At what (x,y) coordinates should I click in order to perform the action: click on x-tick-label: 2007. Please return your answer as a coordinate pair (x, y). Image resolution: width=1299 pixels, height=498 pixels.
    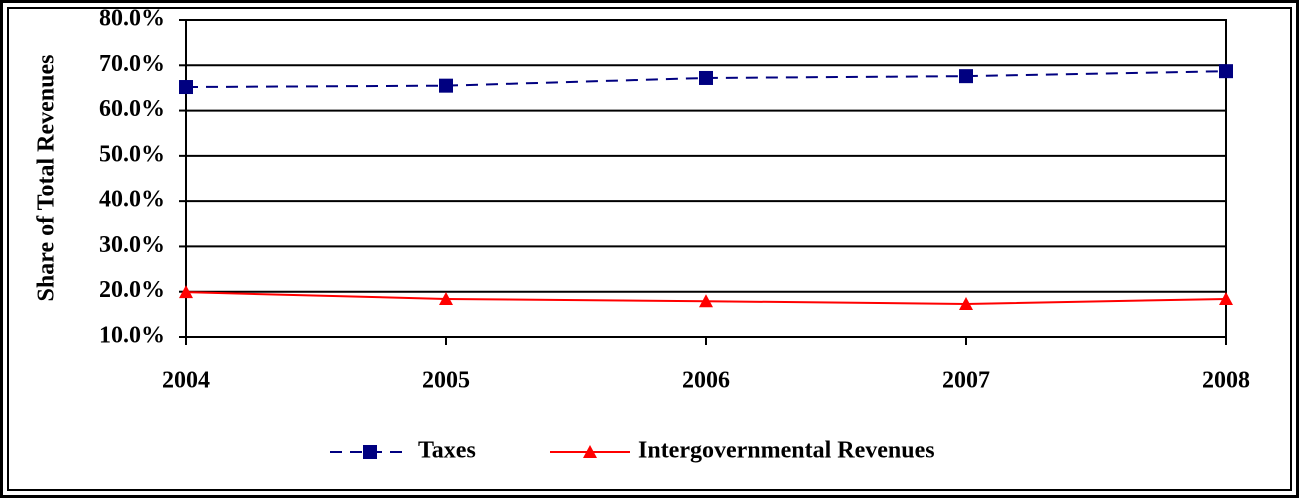
    Looking at the image, I should click on (966, 381).